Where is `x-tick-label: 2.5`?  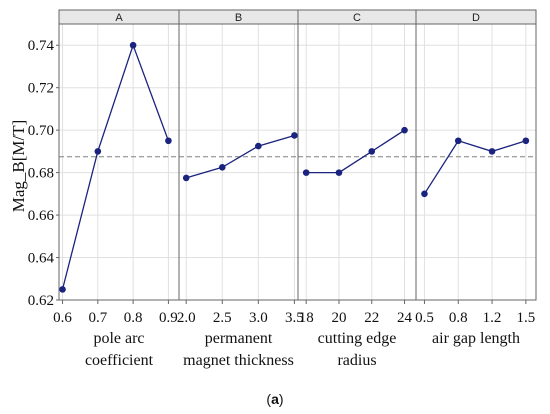 x-tick-label: 2.5 is located at coordinates (222, 318).